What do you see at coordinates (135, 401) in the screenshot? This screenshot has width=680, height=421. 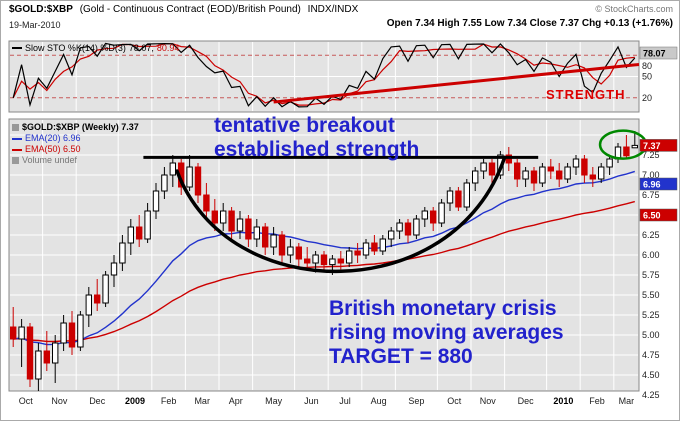 I see `x-month-label: 2009` at bounding box center [135, 401].